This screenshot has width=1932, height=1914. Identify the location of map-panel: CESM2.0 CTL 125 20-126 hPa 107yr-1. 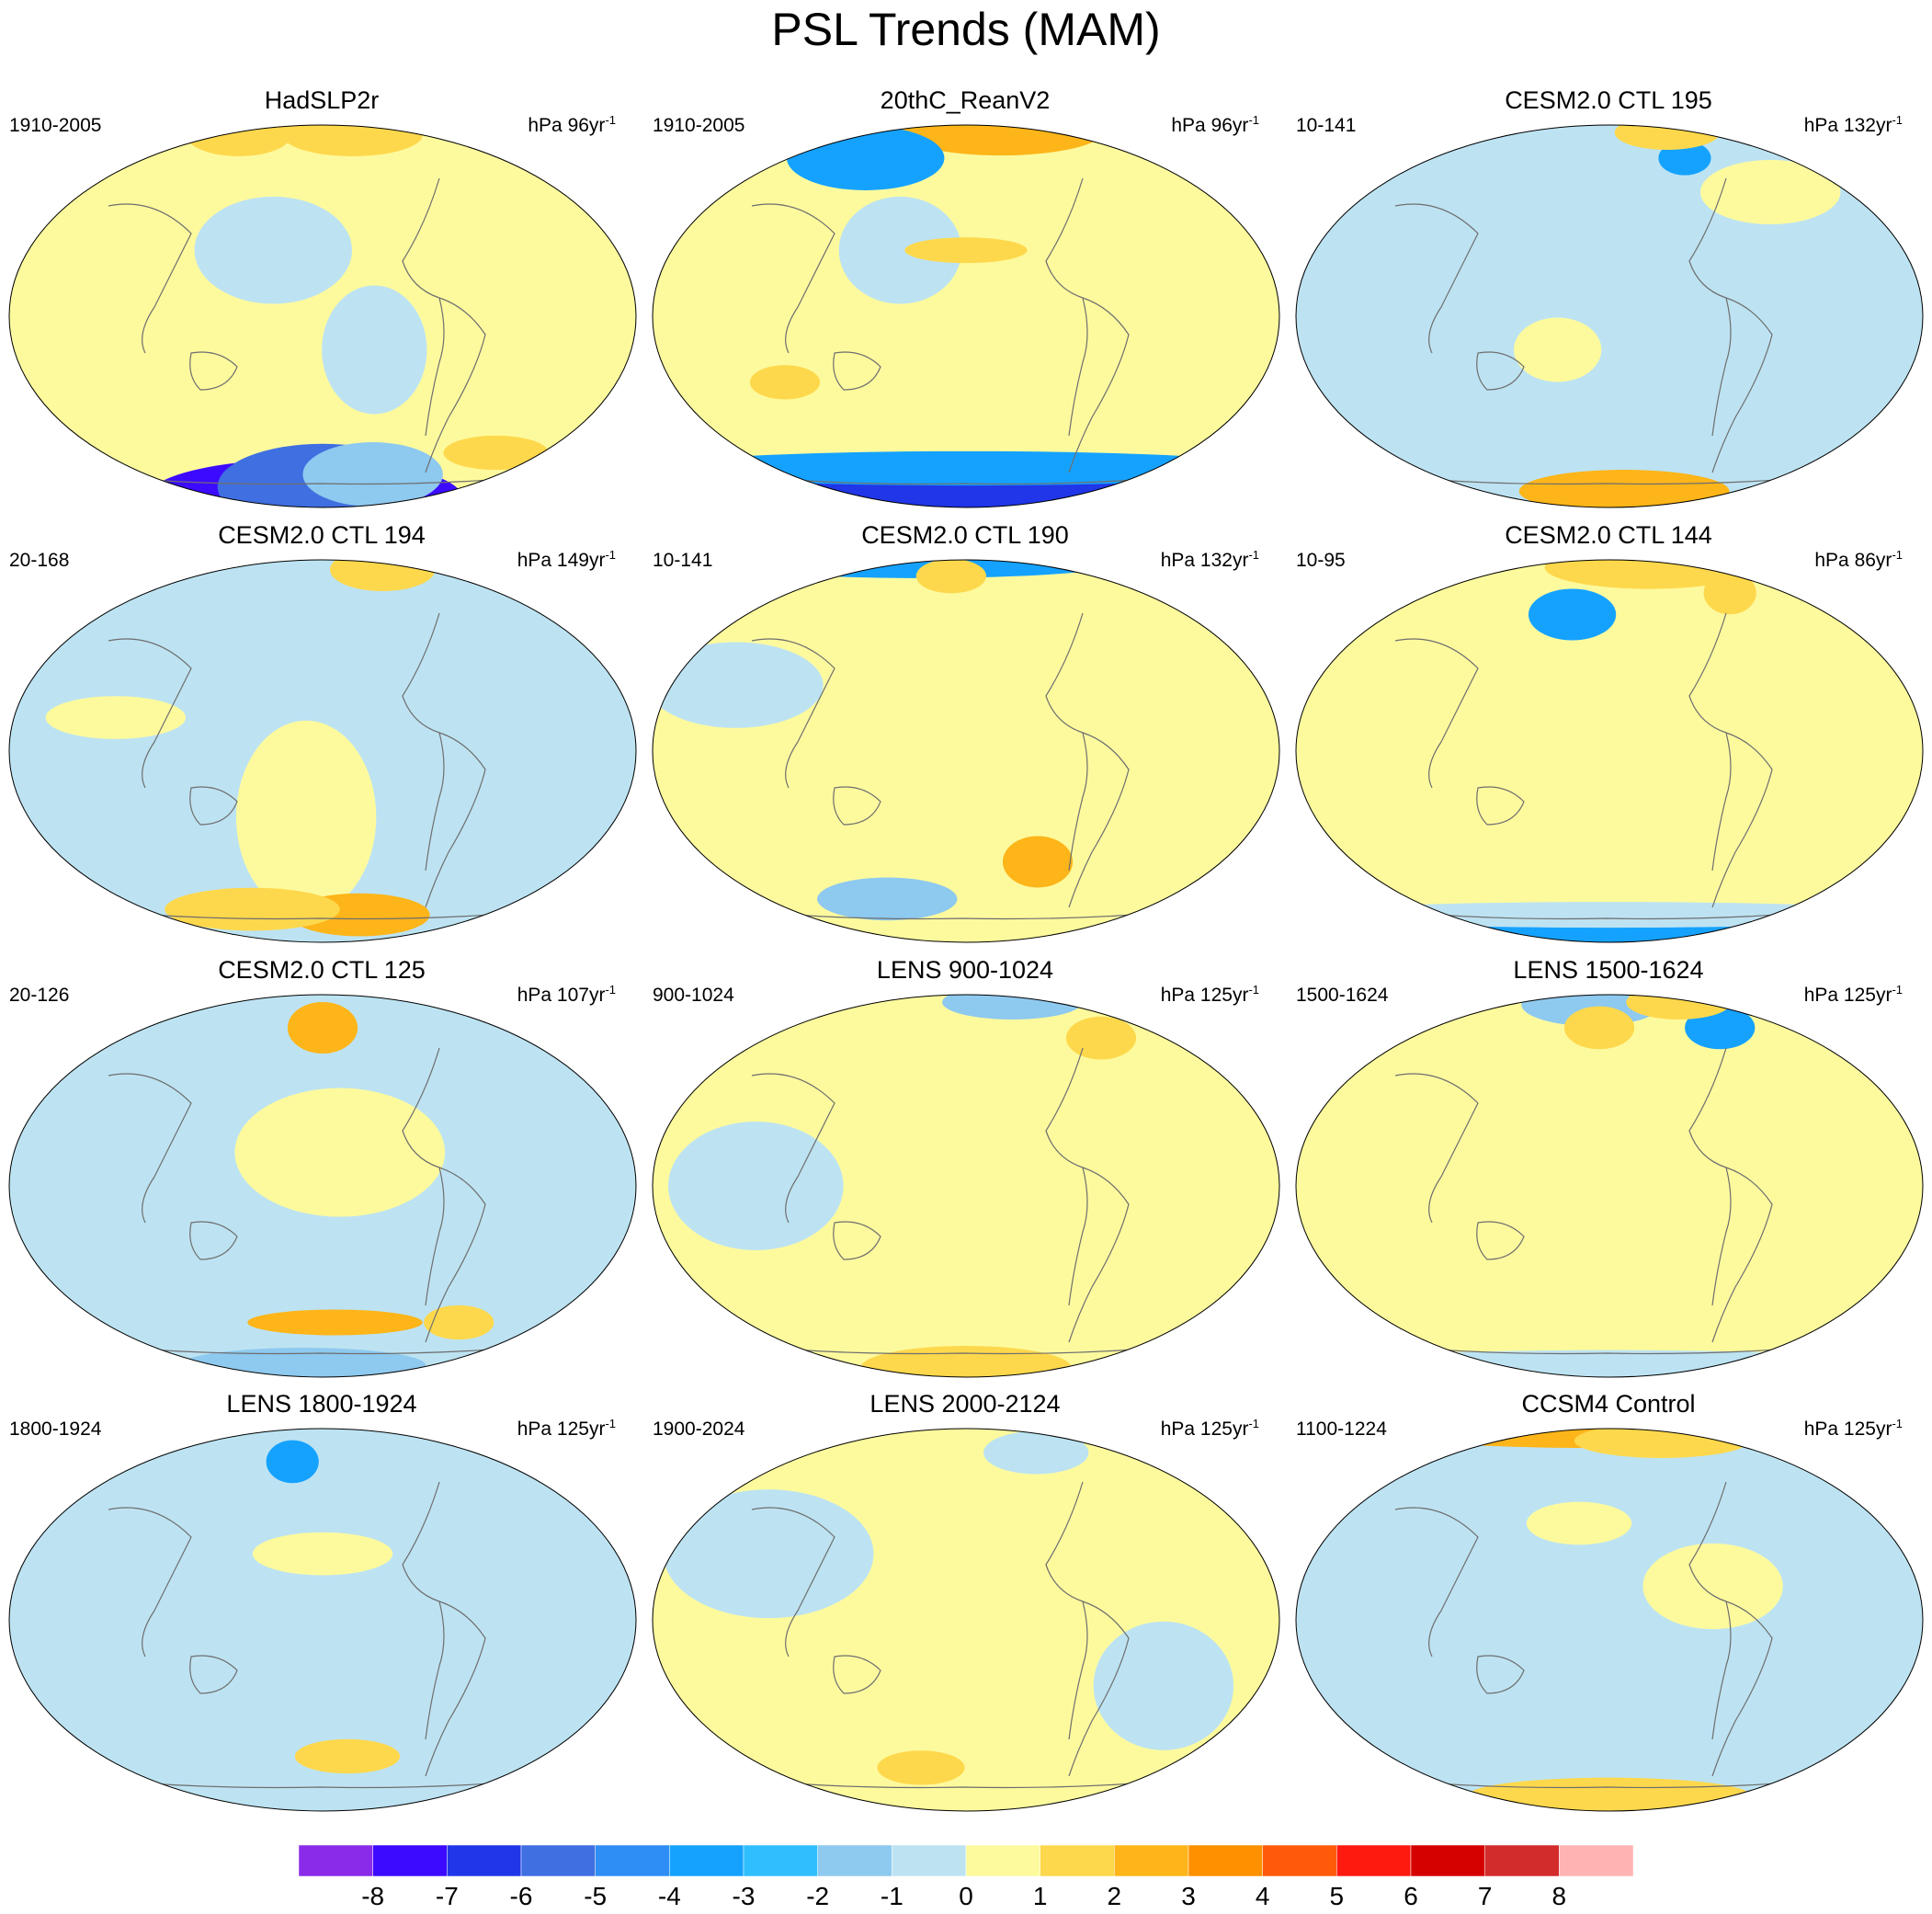
(321, 1170).